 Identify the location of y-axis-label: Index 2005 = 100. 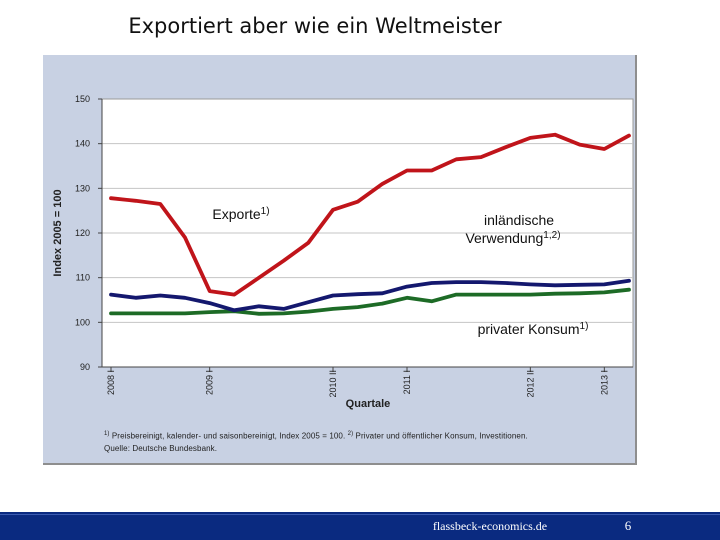
(58, 232).